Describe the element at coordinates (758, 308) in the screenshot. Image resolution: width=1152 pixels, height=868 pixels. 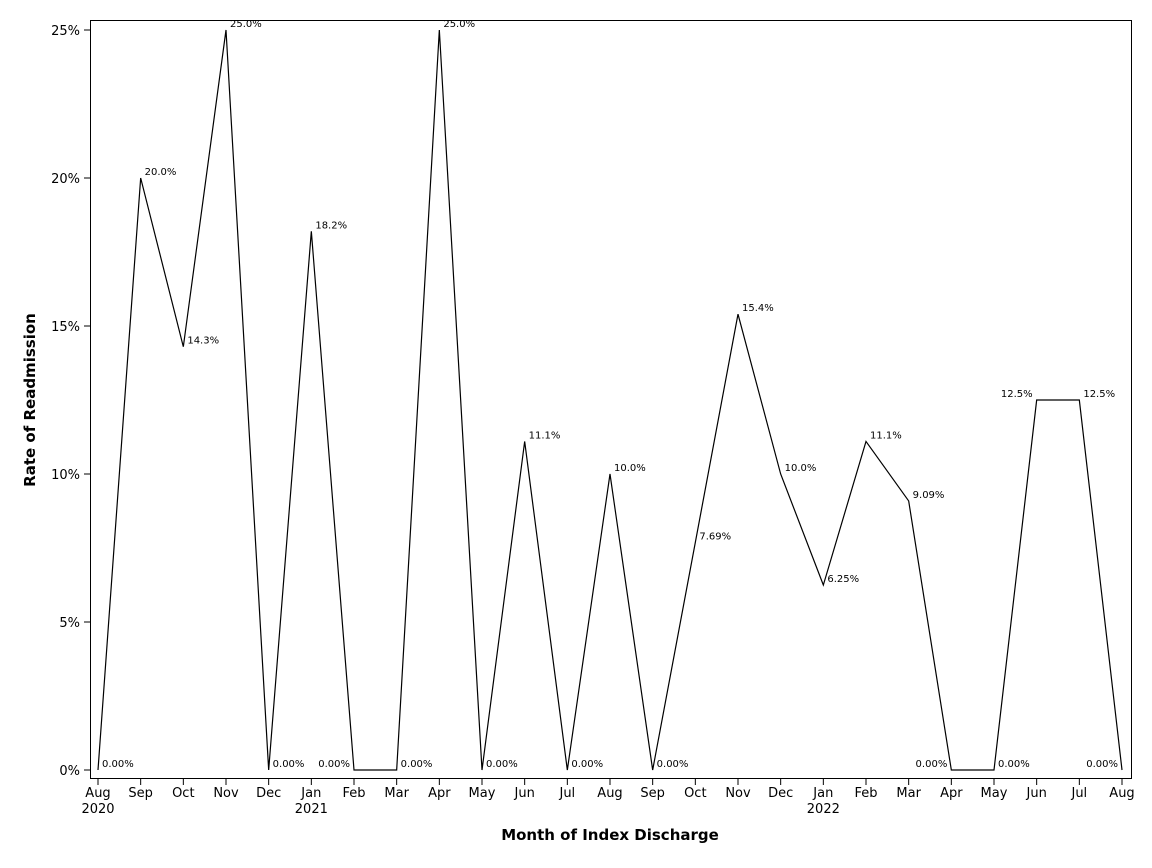
I see `data-label: 15.4%` at that location.